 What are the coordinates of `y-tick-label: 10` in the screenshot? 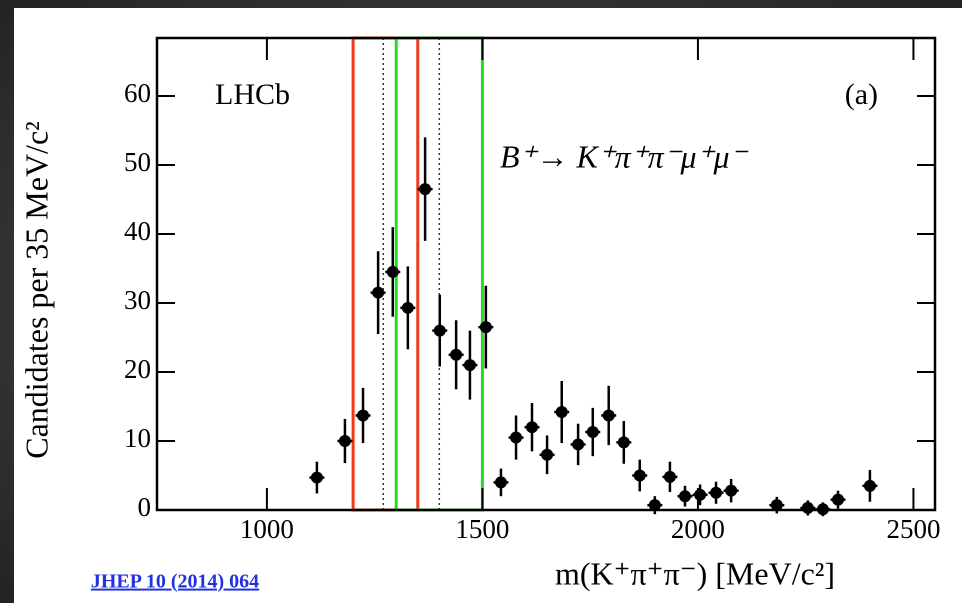 It's located at (137, 438).